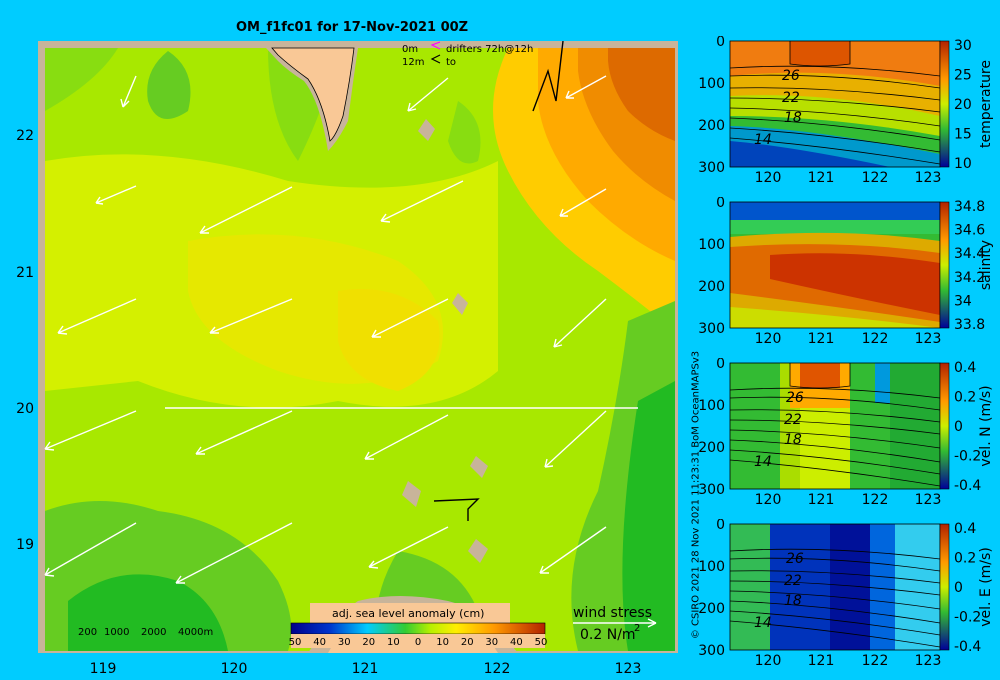 Image resolution: width=1000 pixels, height=680 pixels. I want to click on depth-legend-1: 200, so click(87, 632).